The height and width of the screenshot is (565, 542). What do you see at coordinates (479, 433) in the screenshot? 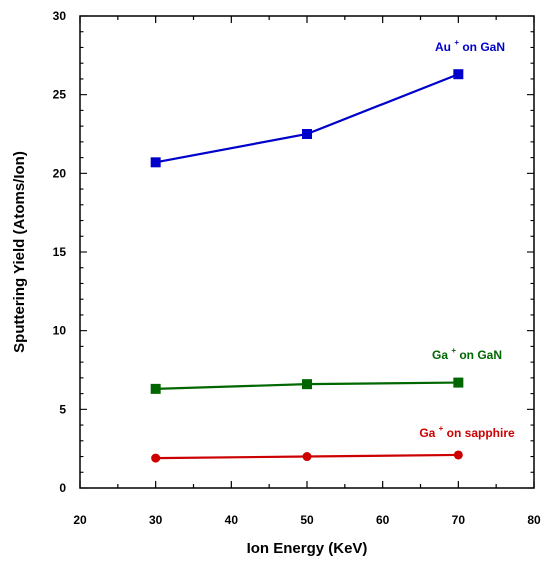
I see `series-label-rest: on sapphire` at bounding box center [479, 433].